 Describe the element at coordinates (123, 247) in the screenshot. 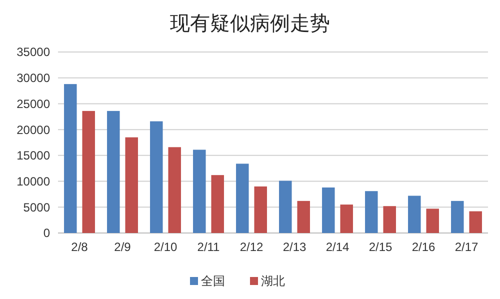

I see `x-tick-label: 2/9` at that location.